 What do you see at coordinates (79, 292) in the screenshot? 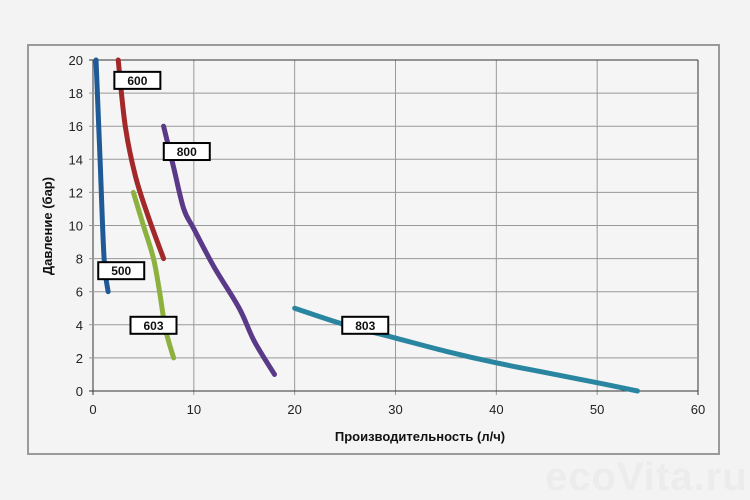
I see `y-tick-label: 6` at bounding box center [79, 292].